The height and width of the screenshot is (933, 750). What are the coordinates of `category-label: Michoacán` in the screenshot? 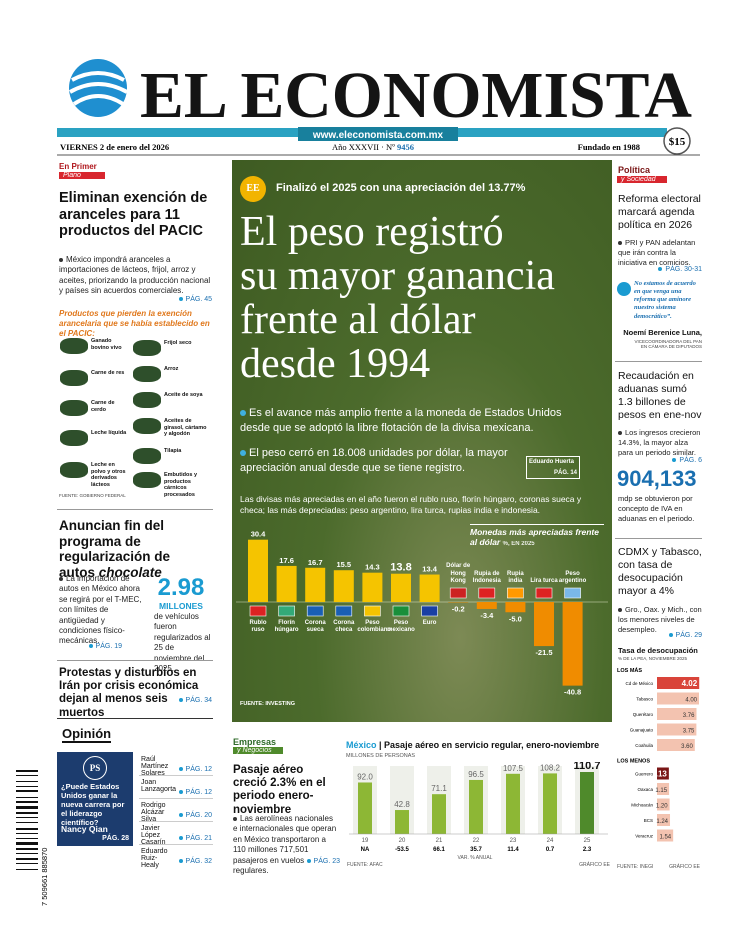 It's located at (642, 805).